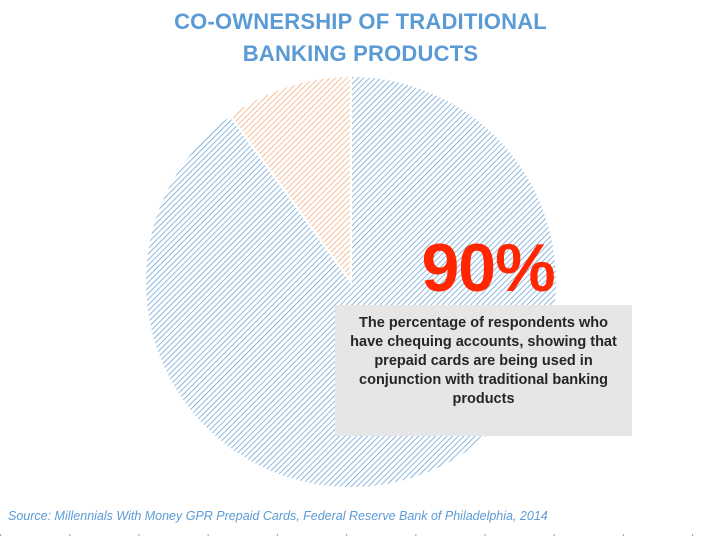 The image size is (721, 537). I want to click on chart-title-line-2: BANKING PRODUCTS, so click(360, 53).